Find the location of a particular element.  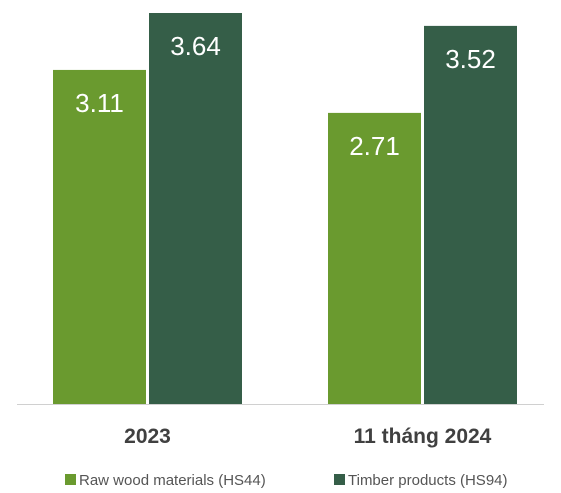

category-labels: 2023 11 tháng 2024 is located at coordinates (308, 436).